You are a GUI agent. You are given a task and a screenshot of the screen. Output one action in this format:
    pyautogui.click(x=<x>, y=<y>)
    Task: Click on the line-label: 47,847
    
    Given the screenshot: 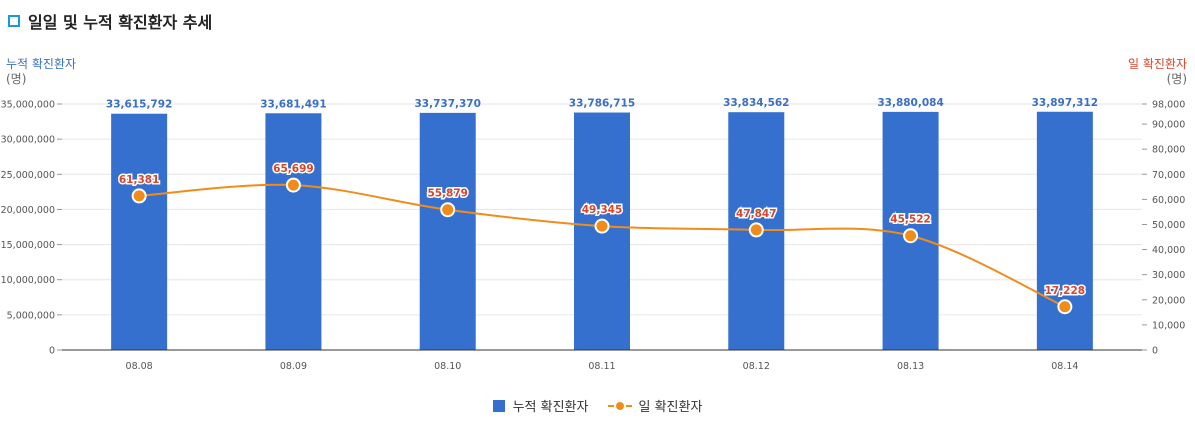 What is the action you would take?
    pyautogui.click(x=756, y=214)
    